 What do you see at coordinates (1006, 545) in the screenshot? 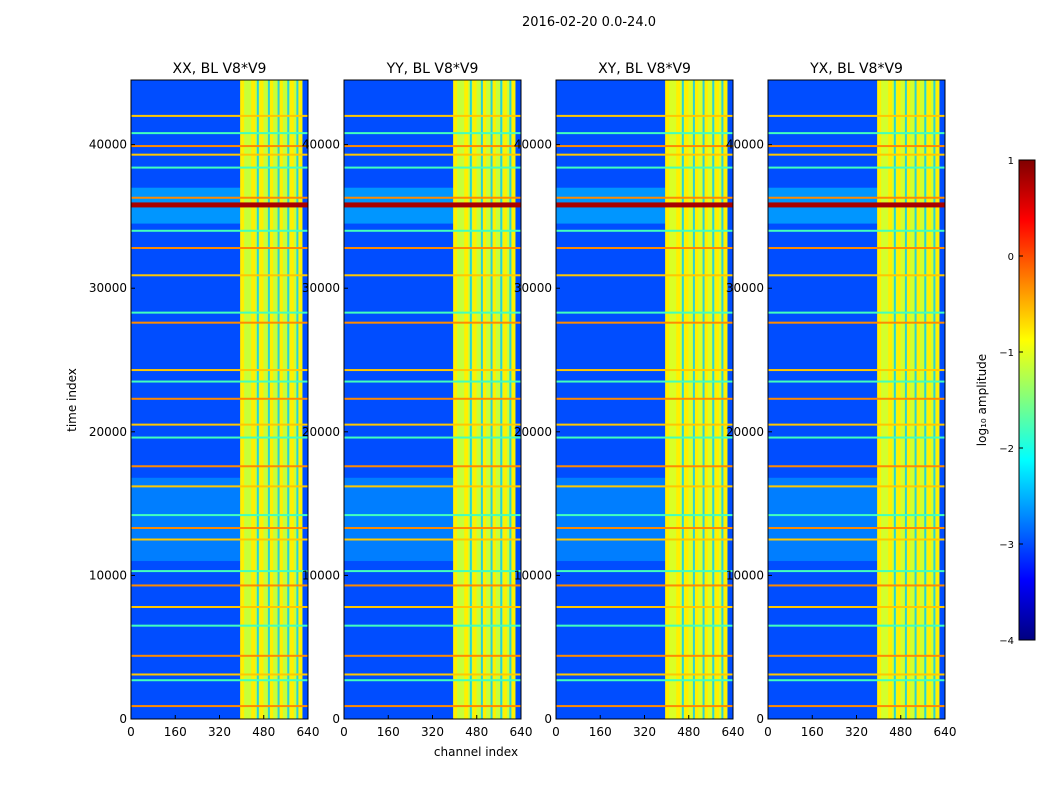
I see `colorbar-tick-label: −3` at bounding box center [1006, 545].